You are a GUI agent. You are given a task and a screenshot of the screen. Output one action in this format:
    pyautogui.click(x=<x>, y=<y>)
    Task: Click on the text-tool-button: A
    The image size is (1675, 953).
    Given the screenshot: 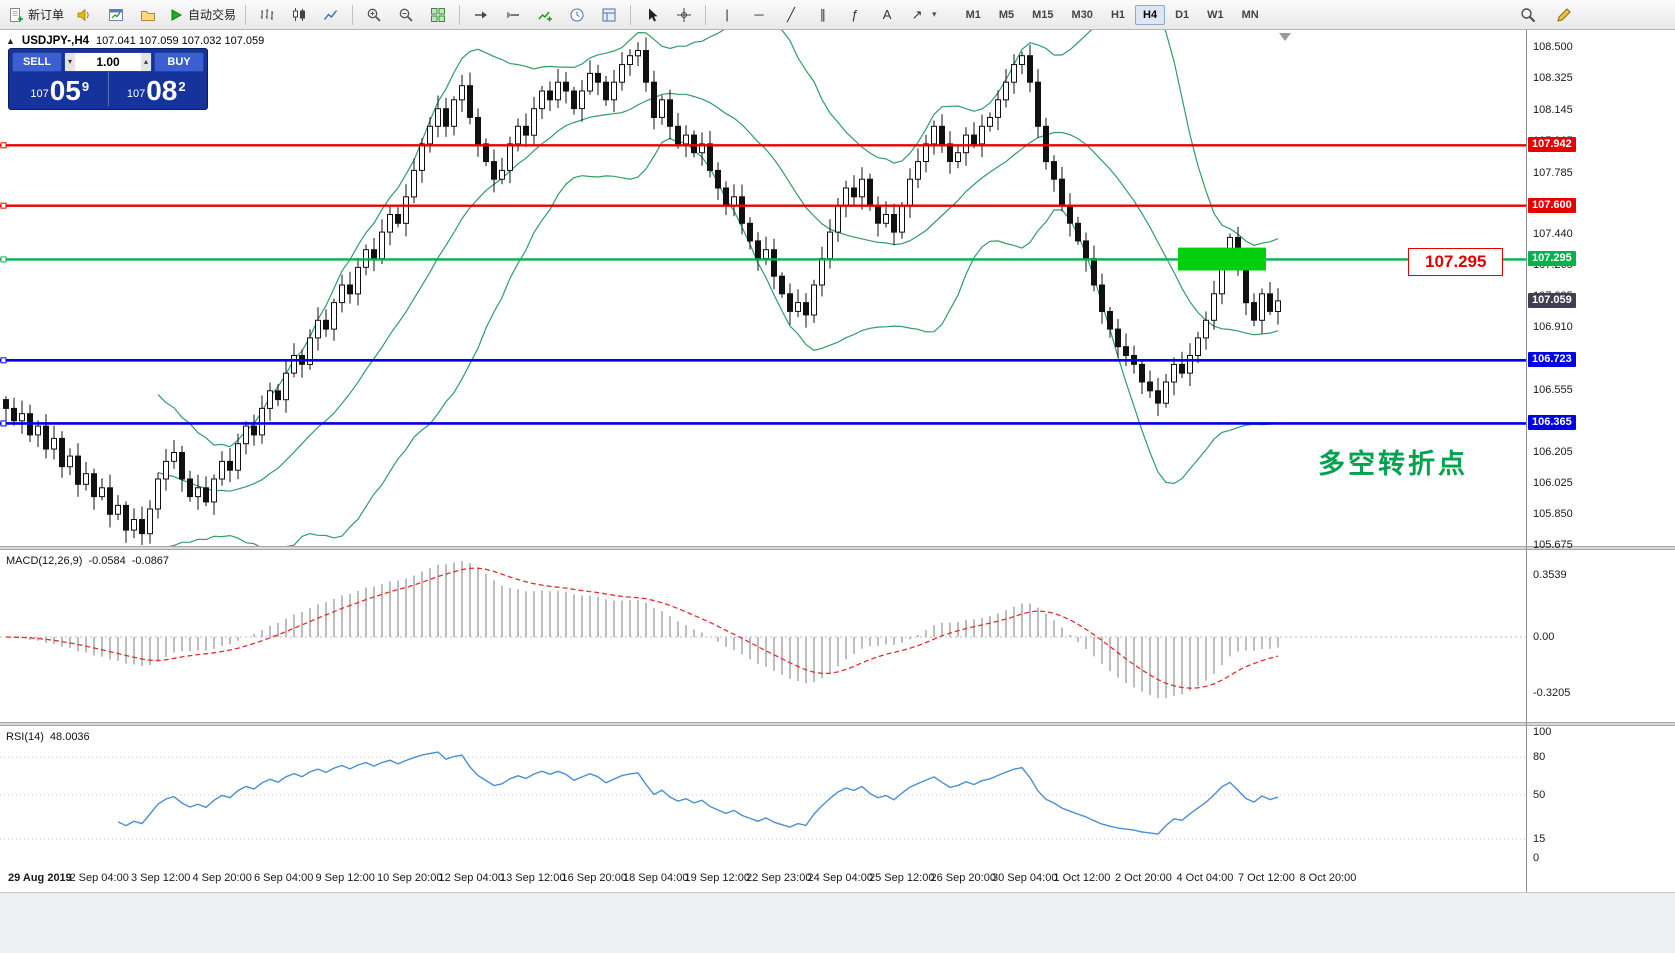 What is the action you would take?
    pyautogui.click(x=887, y=15)
    